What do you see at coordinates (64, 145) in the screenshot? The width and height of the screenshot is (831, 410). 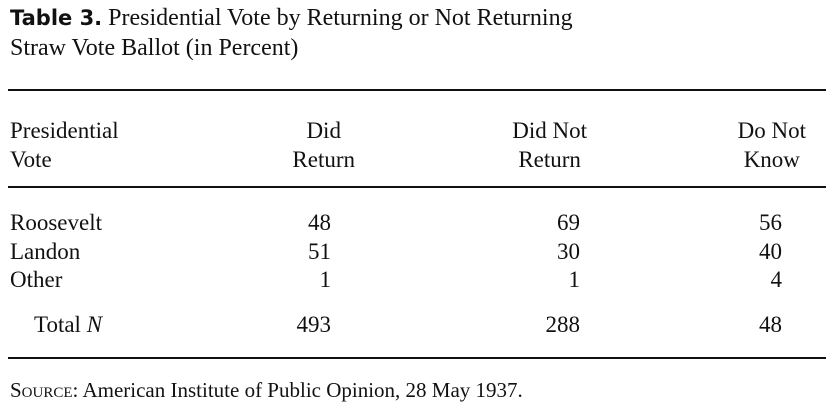 I see `column-header-presidential-vote: Presidential Vote` at bounding box center [64, 145].